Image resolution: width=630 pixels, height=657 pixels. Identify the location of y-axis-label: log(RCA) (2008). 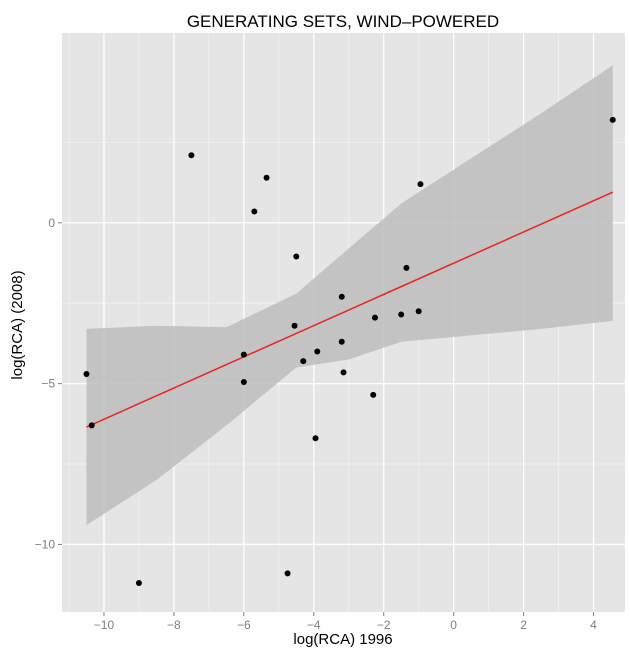
(17, 324).